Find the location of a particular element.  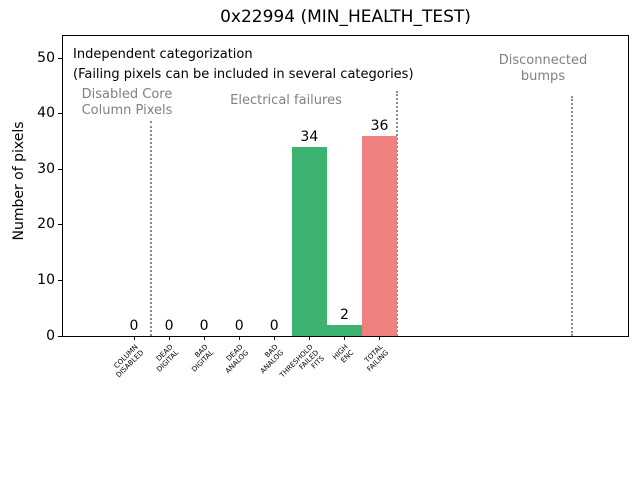

y-tick-label: 50 is located at coordinates (46, 57).